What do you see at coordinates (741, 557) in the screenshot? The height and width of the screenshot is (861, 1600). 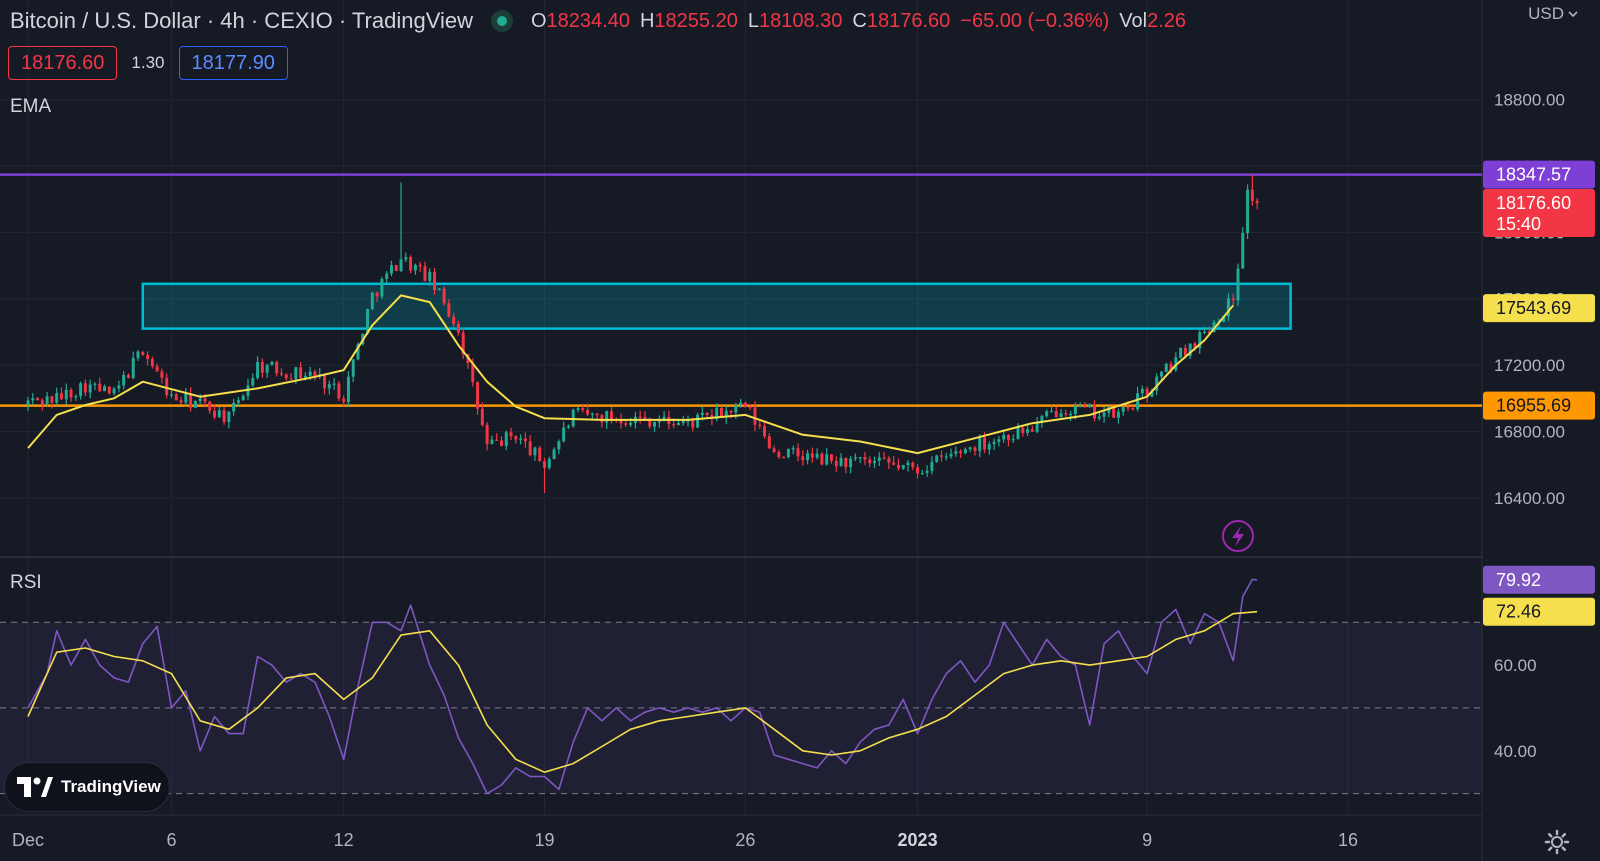 I see `pane-separator` at bounding box center [741, 557].